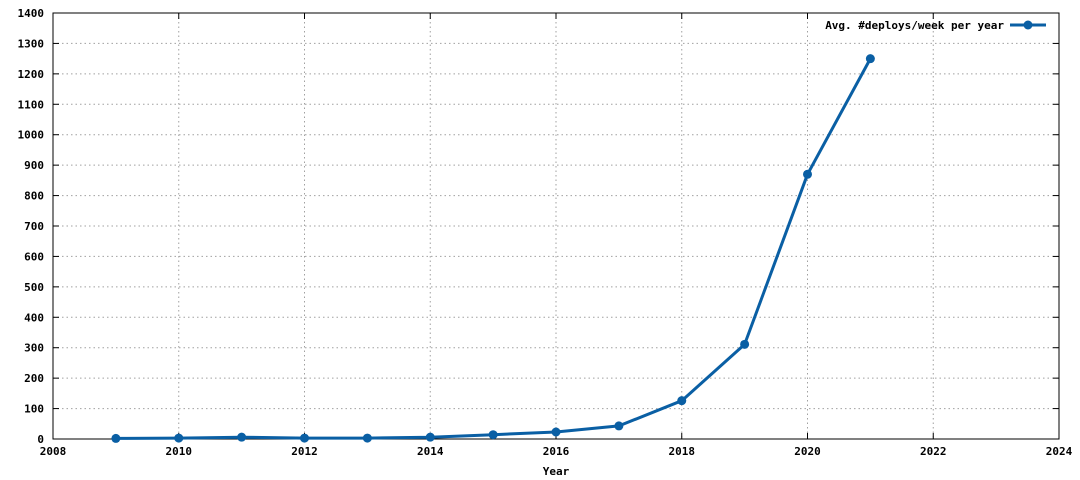 The height and width of the screenshot is (480, 1080). Describe the element at coordinates (31, 104) in the screenshot. I see `y-tick-label: 1100` at that location.